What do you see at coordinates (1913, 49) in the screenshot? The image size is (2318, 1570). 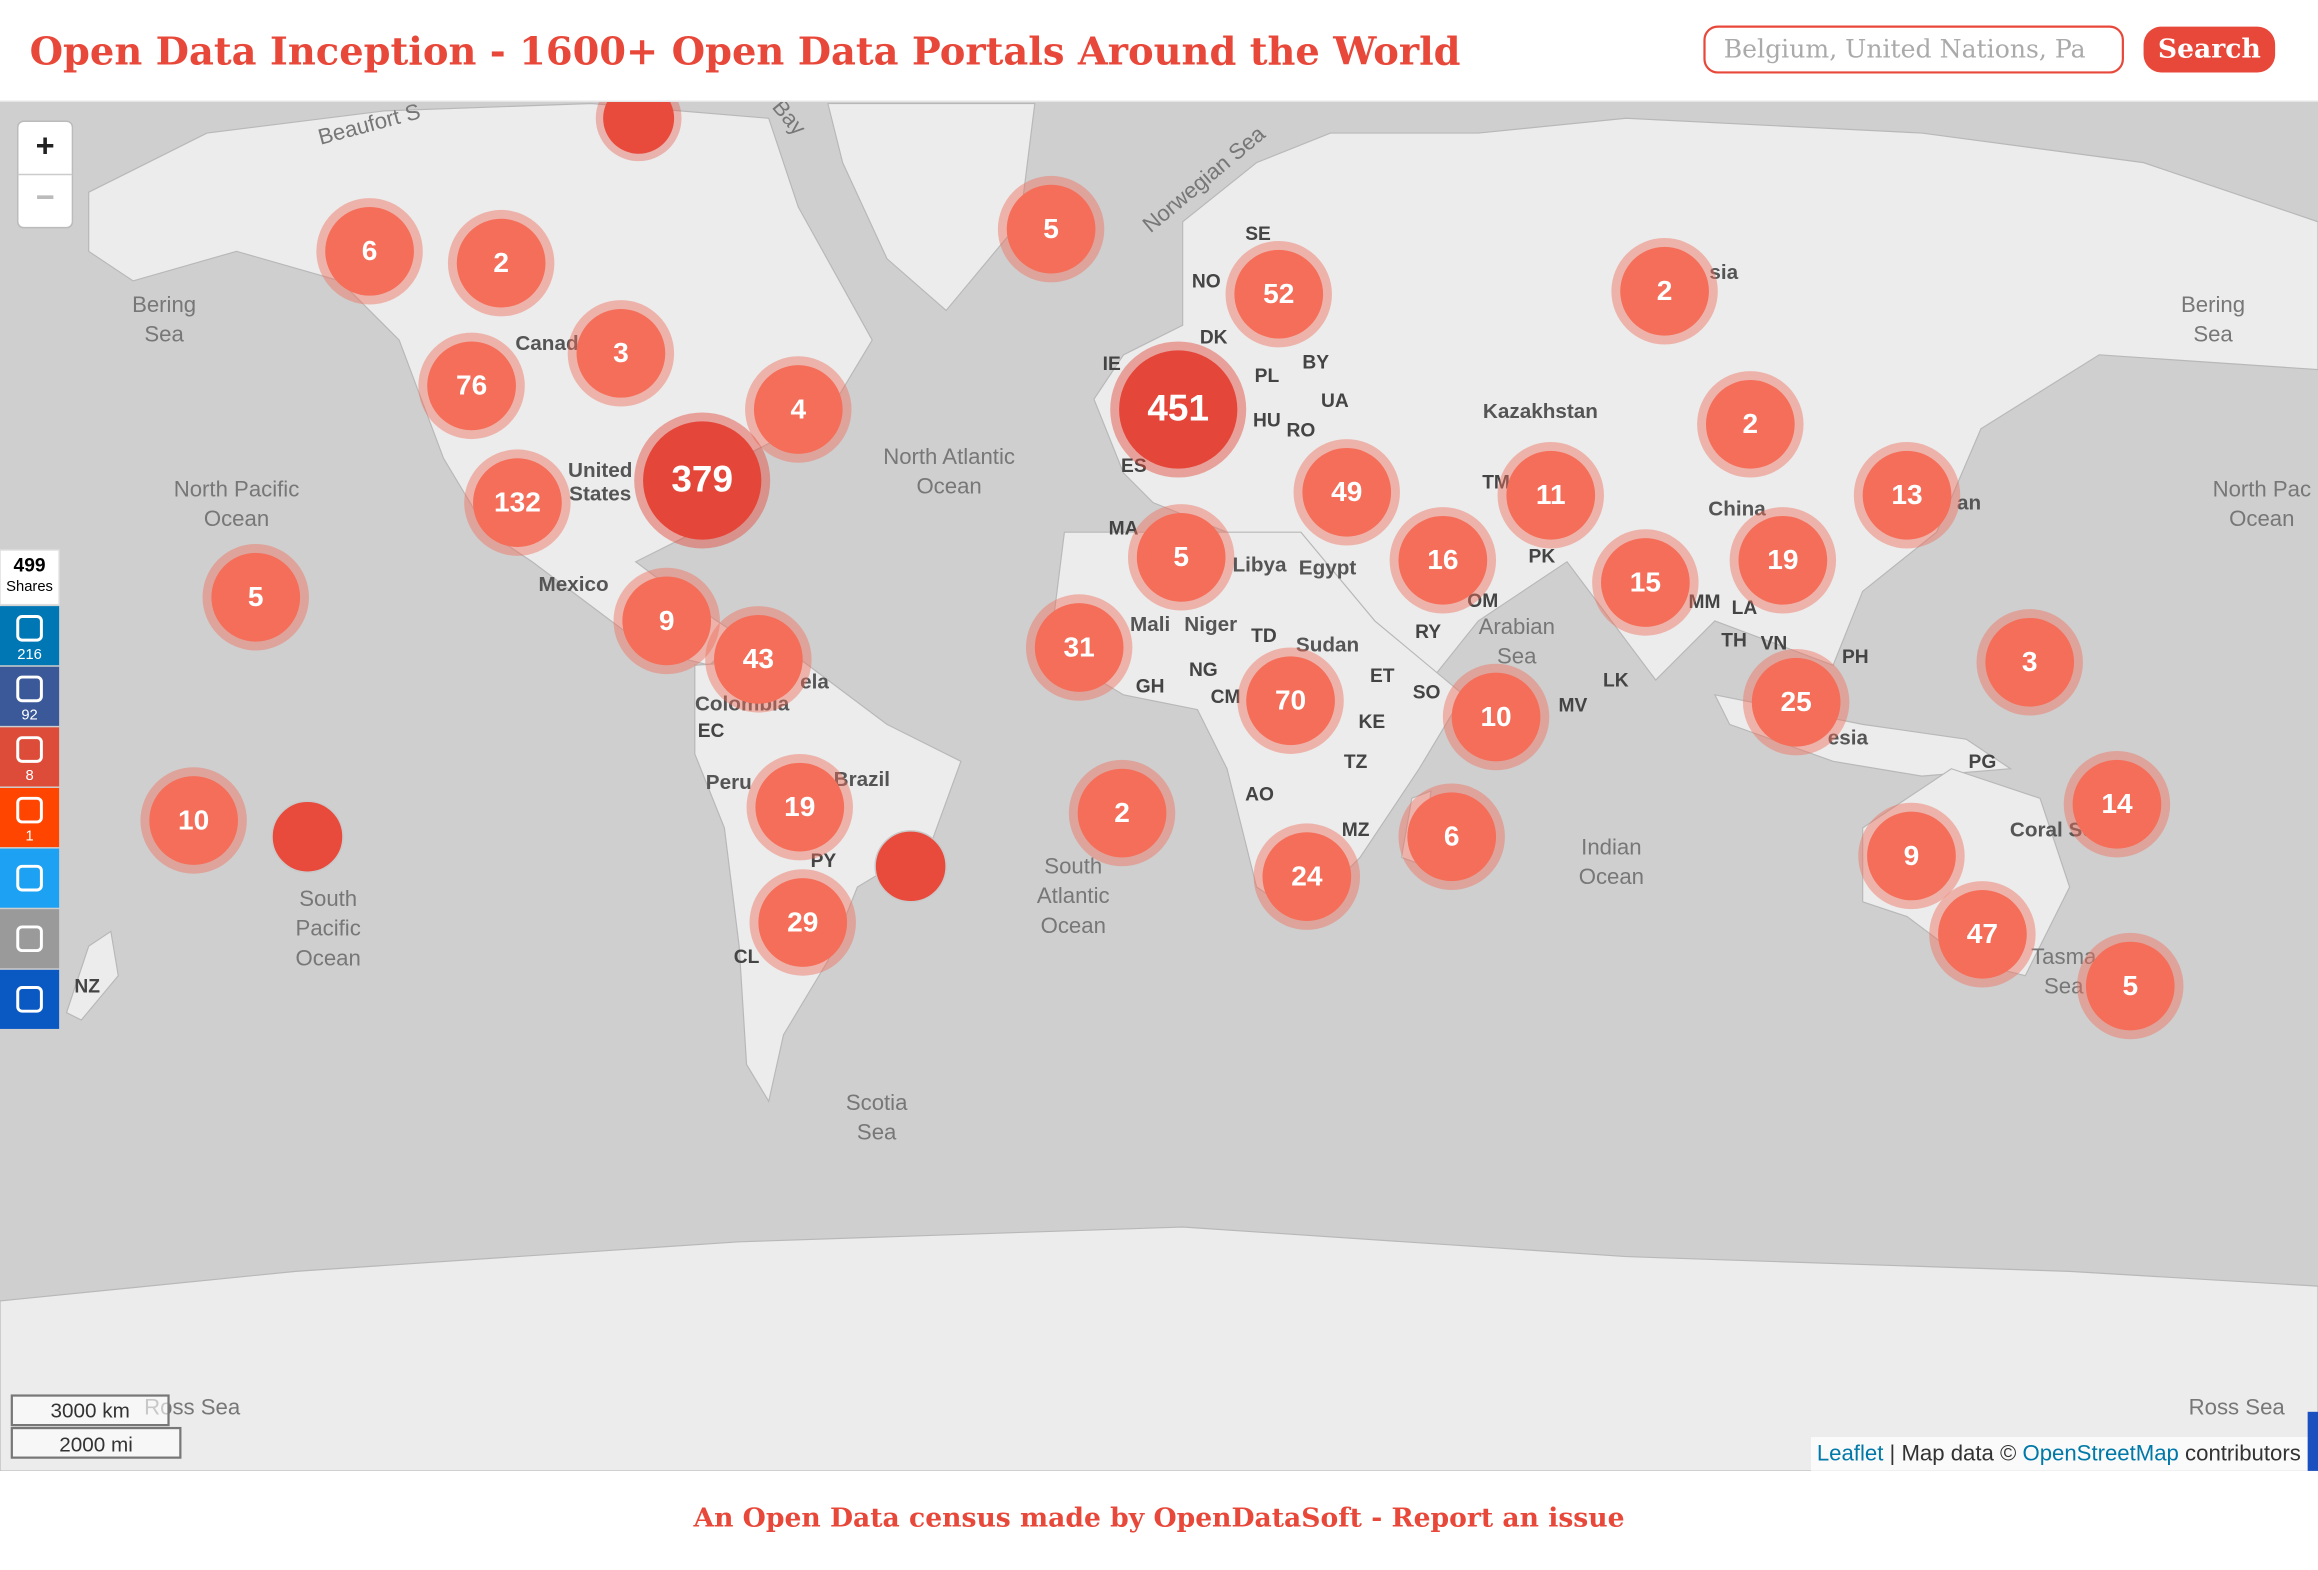 I see `search-input` at bounding box center [1913, 49].